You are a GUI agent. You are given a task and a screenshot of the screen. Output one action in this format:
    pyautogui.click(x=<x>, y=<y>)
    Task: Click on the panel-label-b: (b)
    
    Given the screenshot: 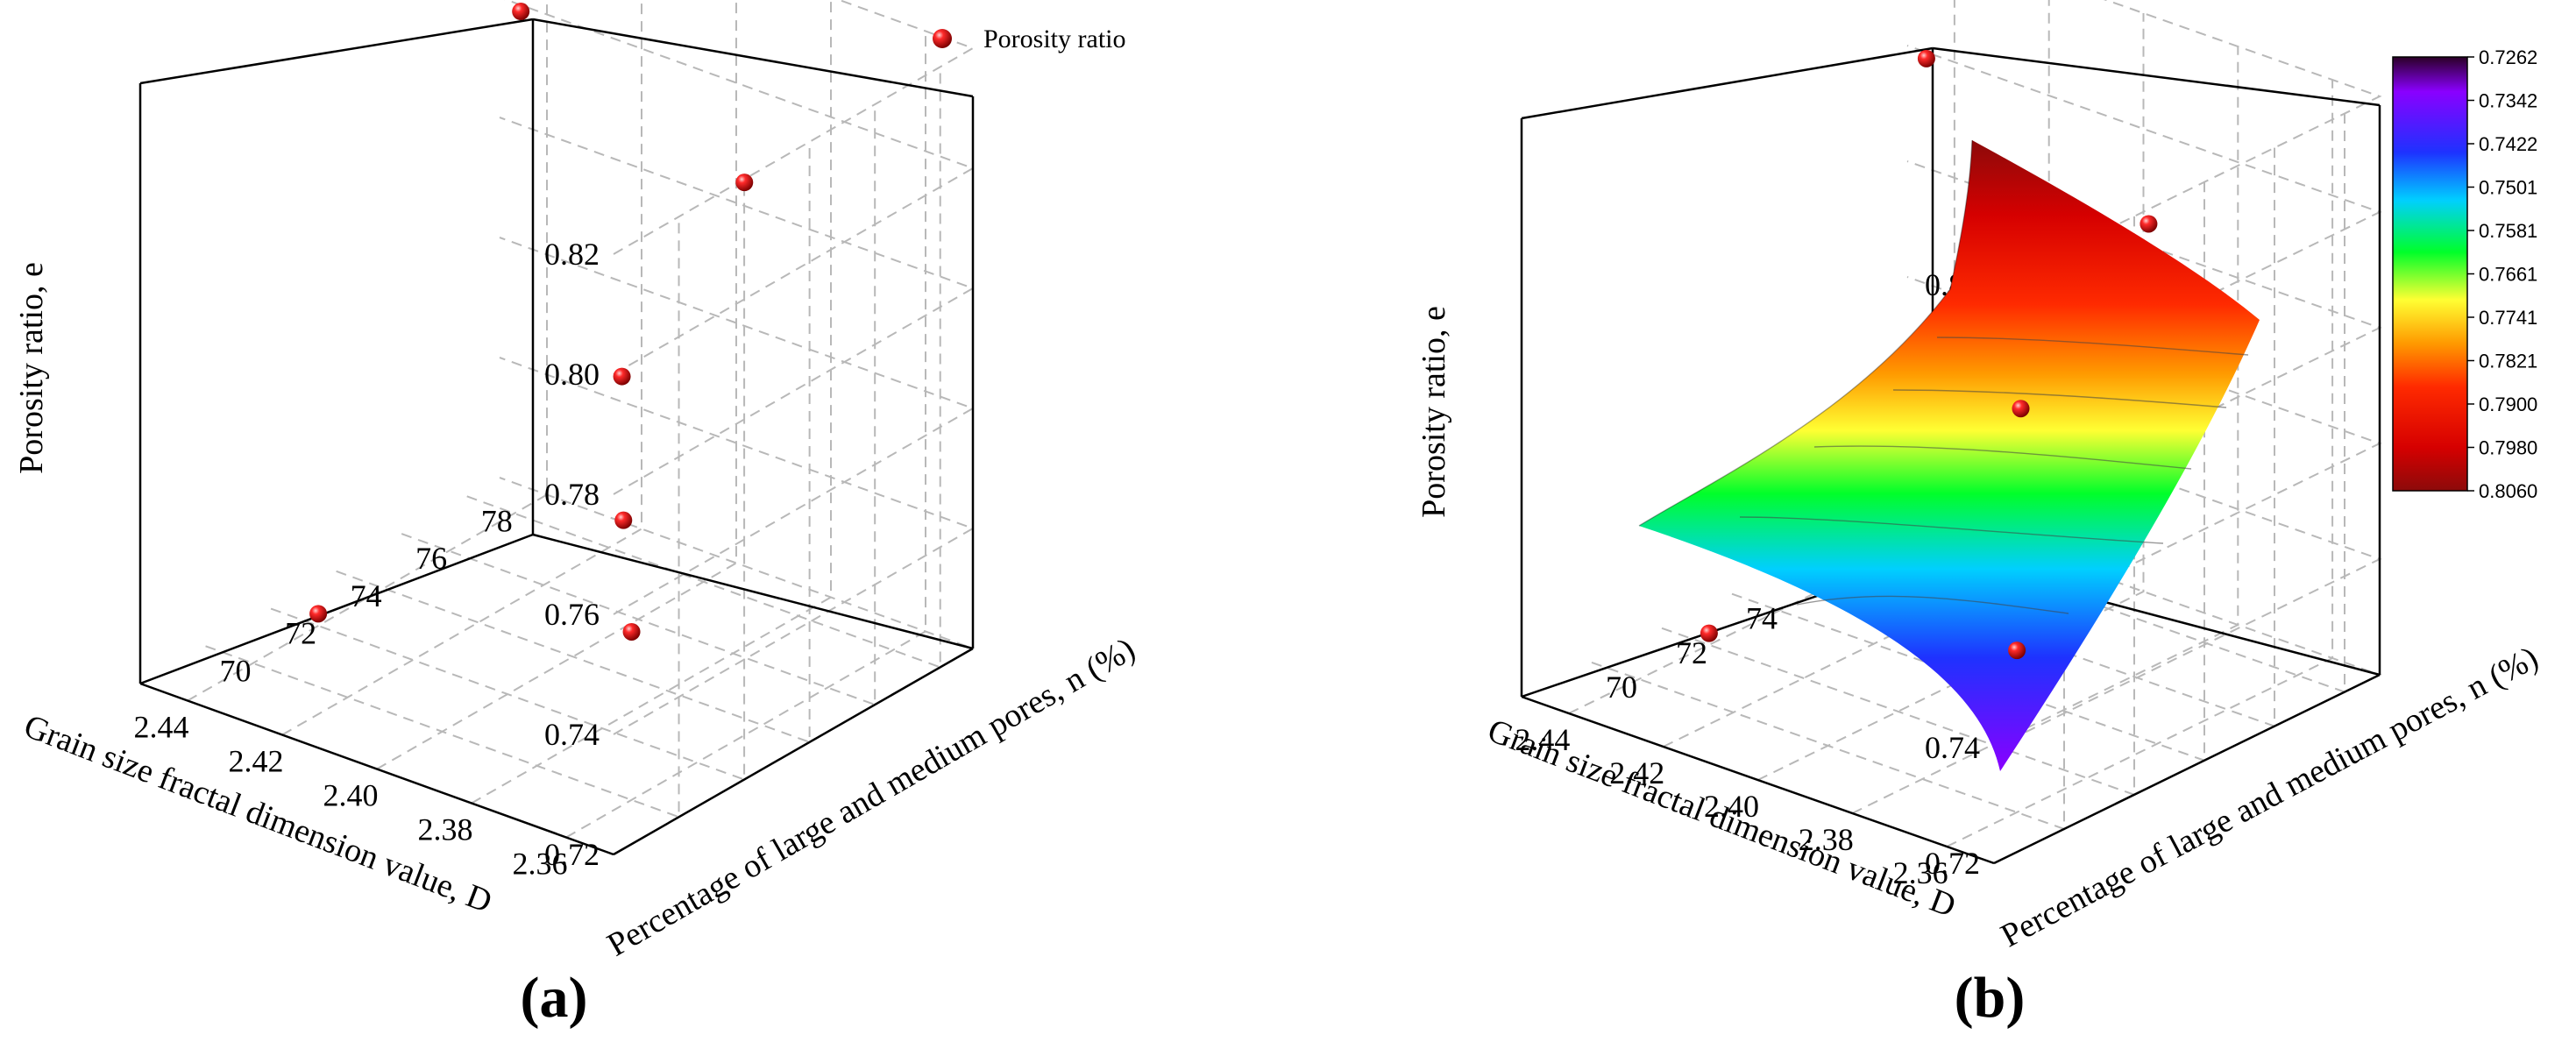 What is the action you would take?
    pyautogui.click(x=1991, y=998)
    